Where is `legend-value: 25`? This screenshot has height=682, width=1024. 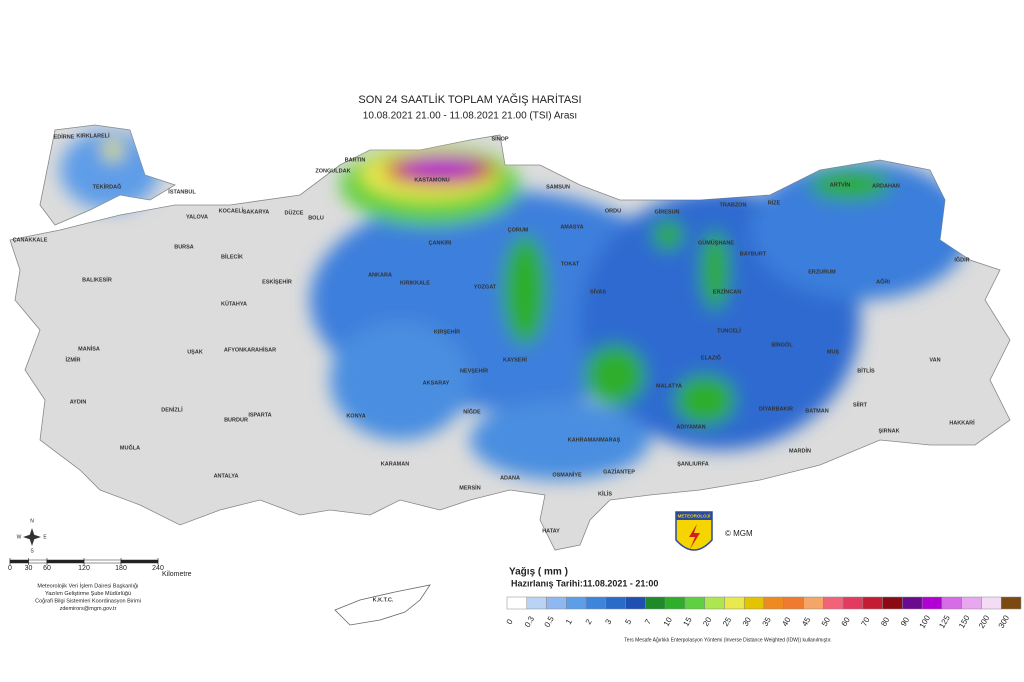 legend-value: 25 is located at coordinates (727, 621).